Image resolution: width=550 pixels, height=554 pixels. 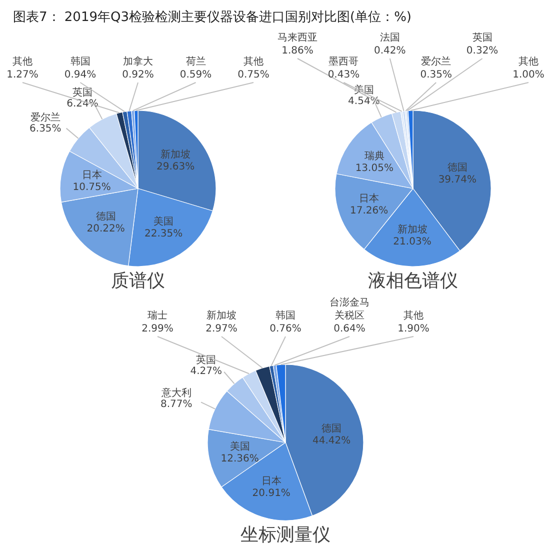 What do you see at coordinates (390, 51) in the screenshot?
I see `data-label: 0.42%` at bounding box center [390, 51].